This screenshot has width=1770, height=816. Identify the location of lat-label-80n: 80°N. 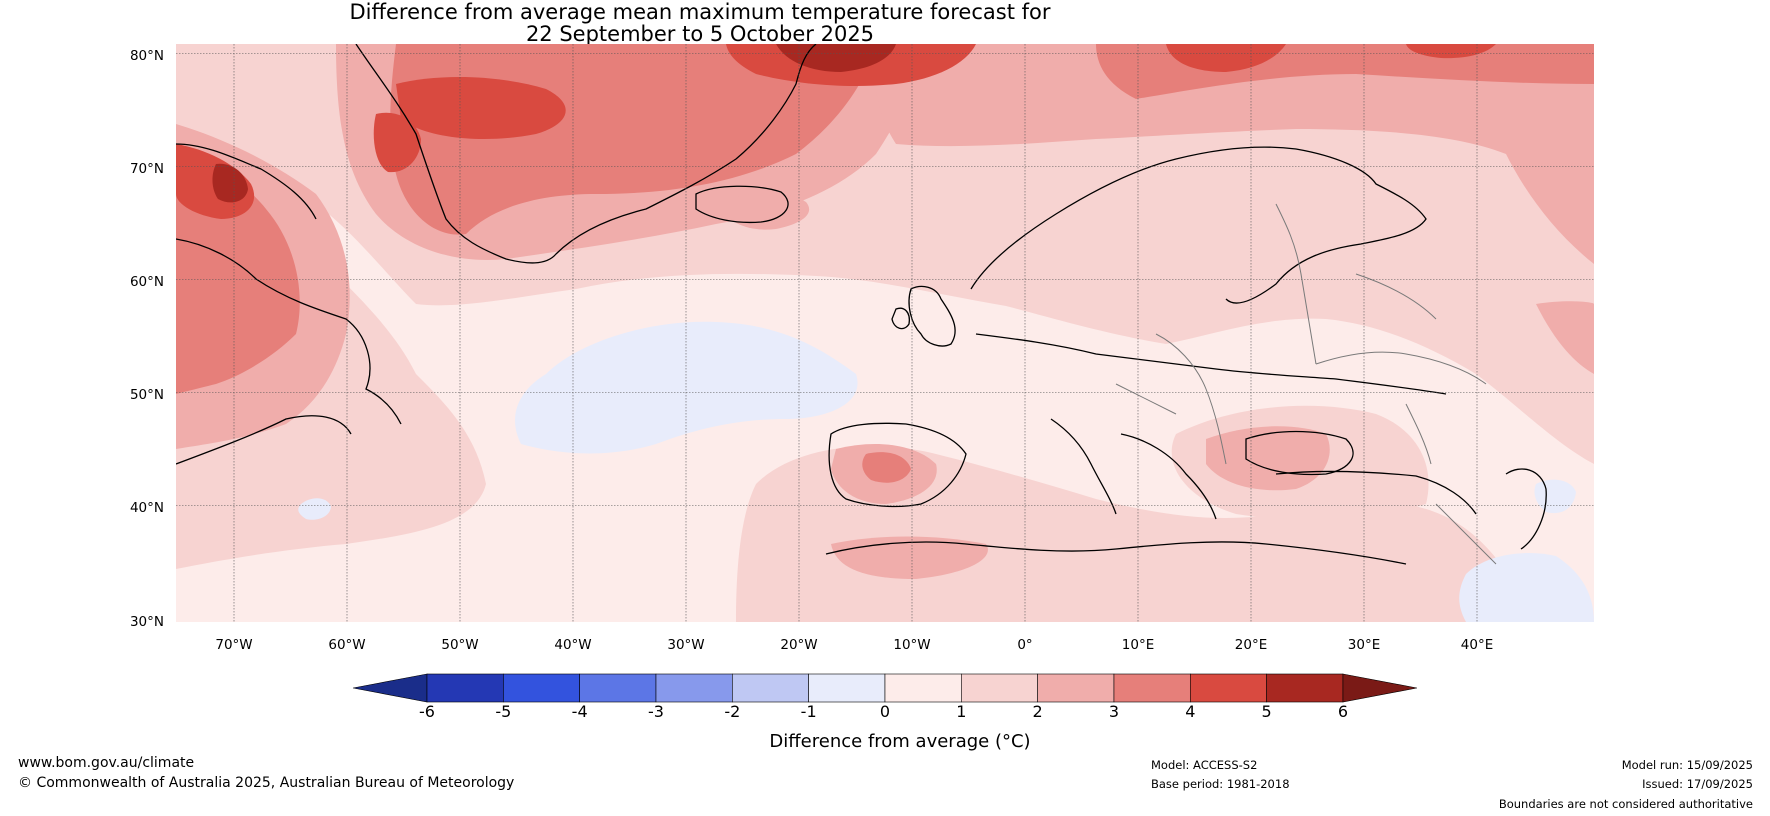
(146, 56).